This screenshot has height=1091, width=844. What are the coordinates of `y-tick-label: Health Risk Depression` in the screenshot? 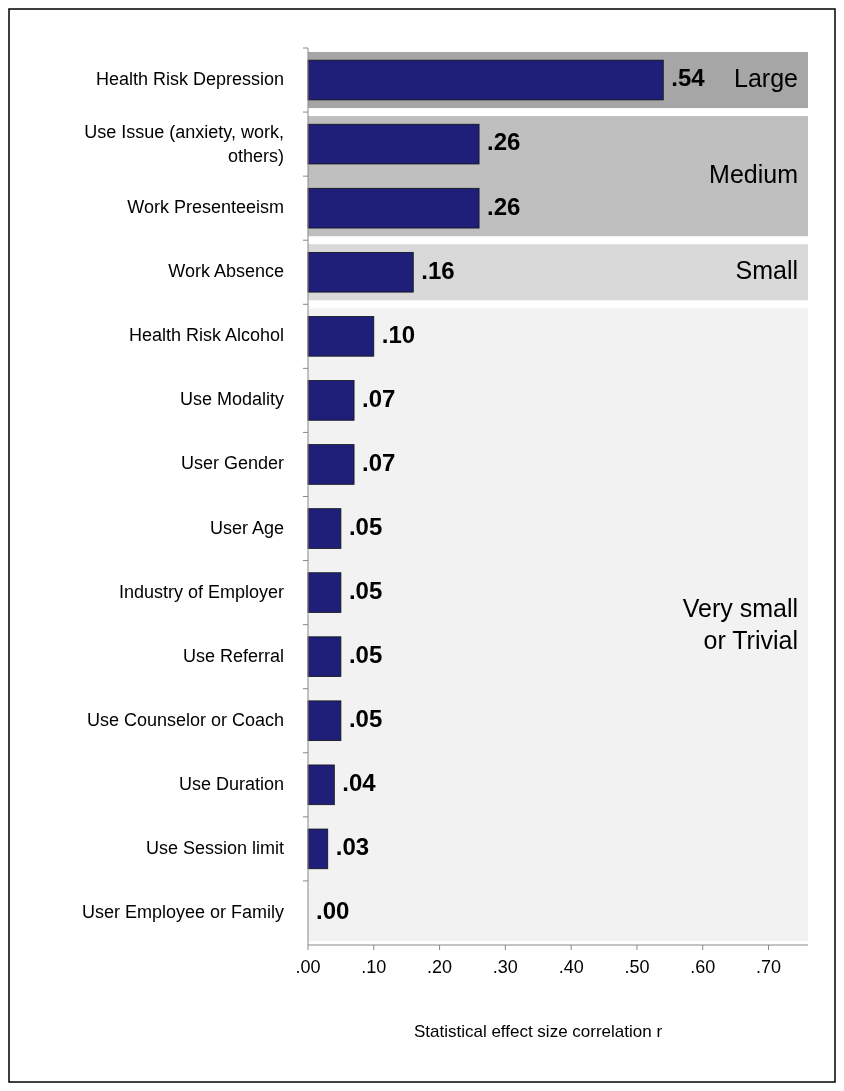 It's located at (189, 78).